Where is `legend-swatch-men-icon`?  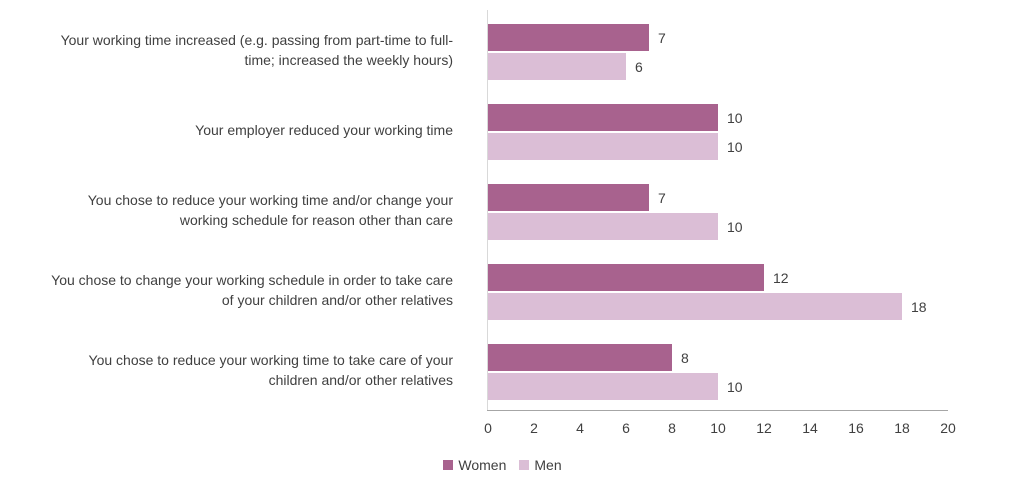 legend-swatch-men-icon is located at coordinates (524, 465).